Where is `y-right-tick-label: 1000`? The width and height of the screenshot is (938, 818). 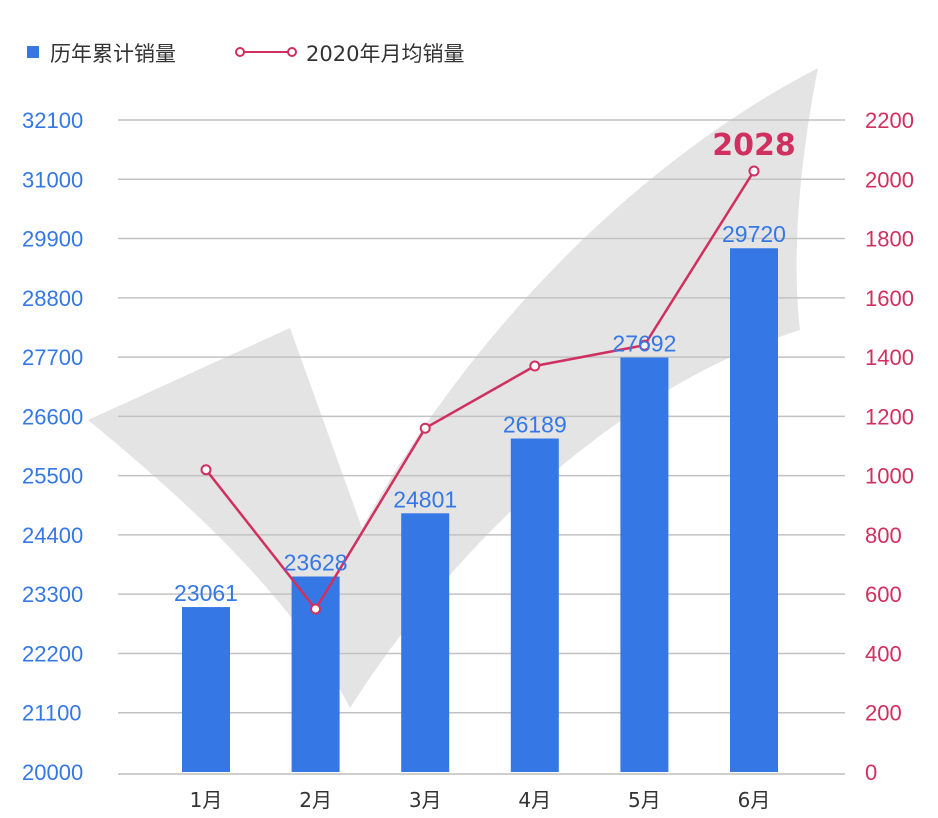
y-right-tick-label: 1000 is located at coordinates (889, 476).